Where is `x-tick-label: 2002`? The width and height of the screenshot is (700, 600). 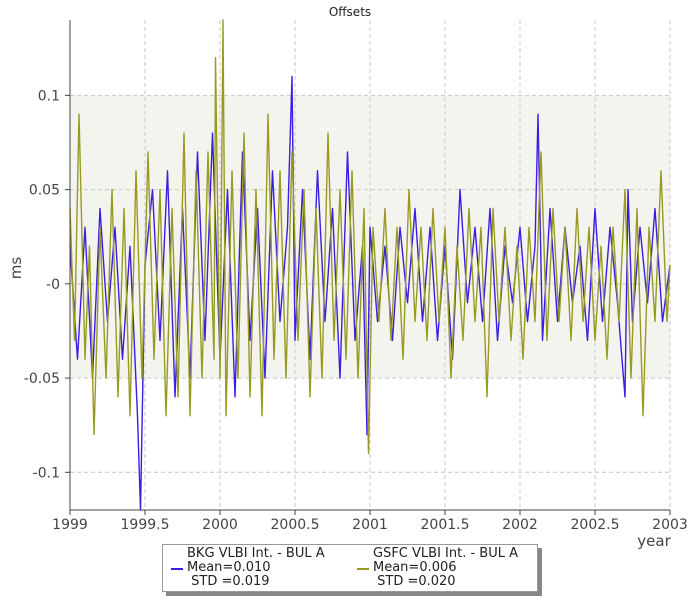 x-tick-label: 2002 is located at coordinates (520, 525).